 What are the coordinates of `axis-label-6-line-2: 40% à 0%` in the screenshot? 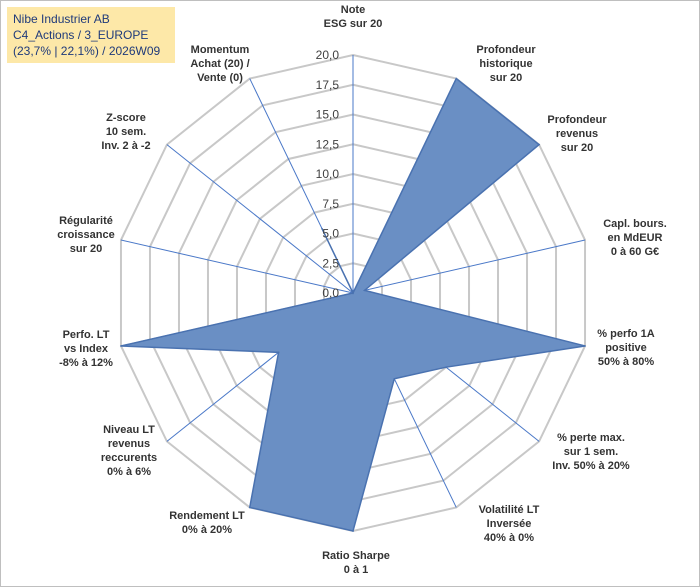 It's located at (509, 538).